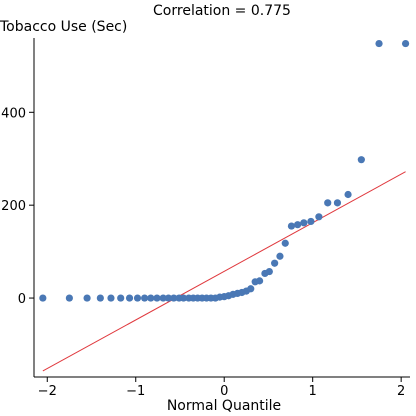 The image size is (416, 416). What do you see at coordinates (22, 299) in the screenshot?
I see `y-tick-label: 0` at bounding box center [22, 299].